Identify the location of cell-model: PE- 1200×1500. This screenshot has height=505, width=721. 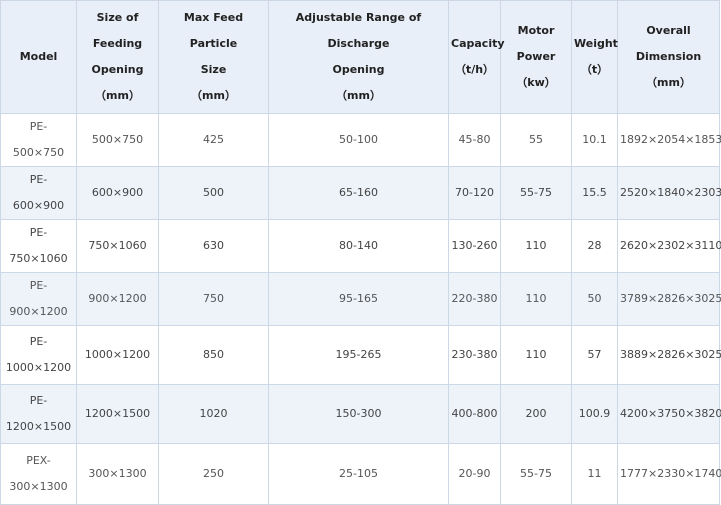
(38, 414).